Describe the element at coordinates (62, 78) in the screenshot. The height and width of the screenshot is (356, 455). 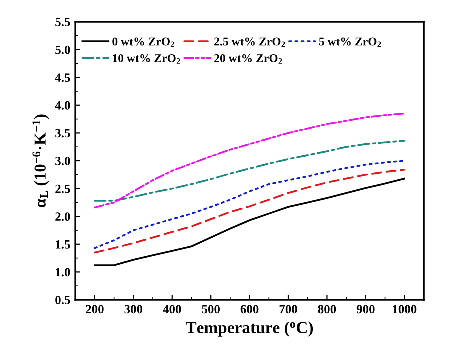
I see `y-tick-label: 4.5` at that location.